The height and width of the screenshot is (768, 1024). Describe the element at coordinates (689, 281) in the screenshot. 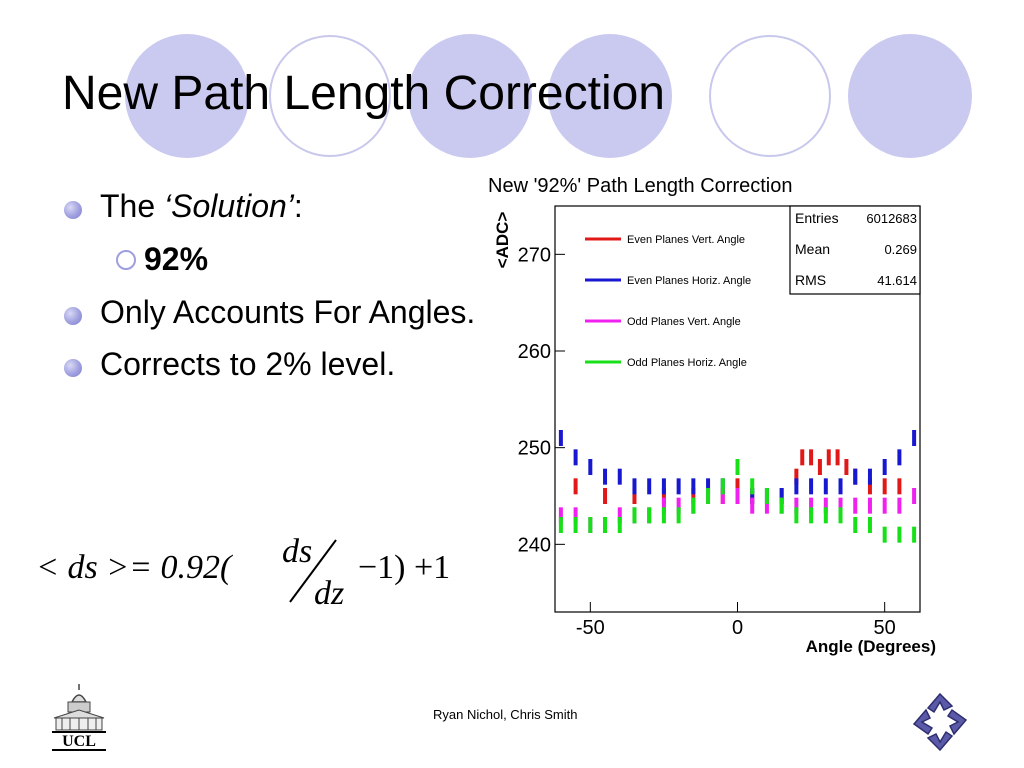

I see `legend-label: Even Planes Horiz. Angle` at that location.